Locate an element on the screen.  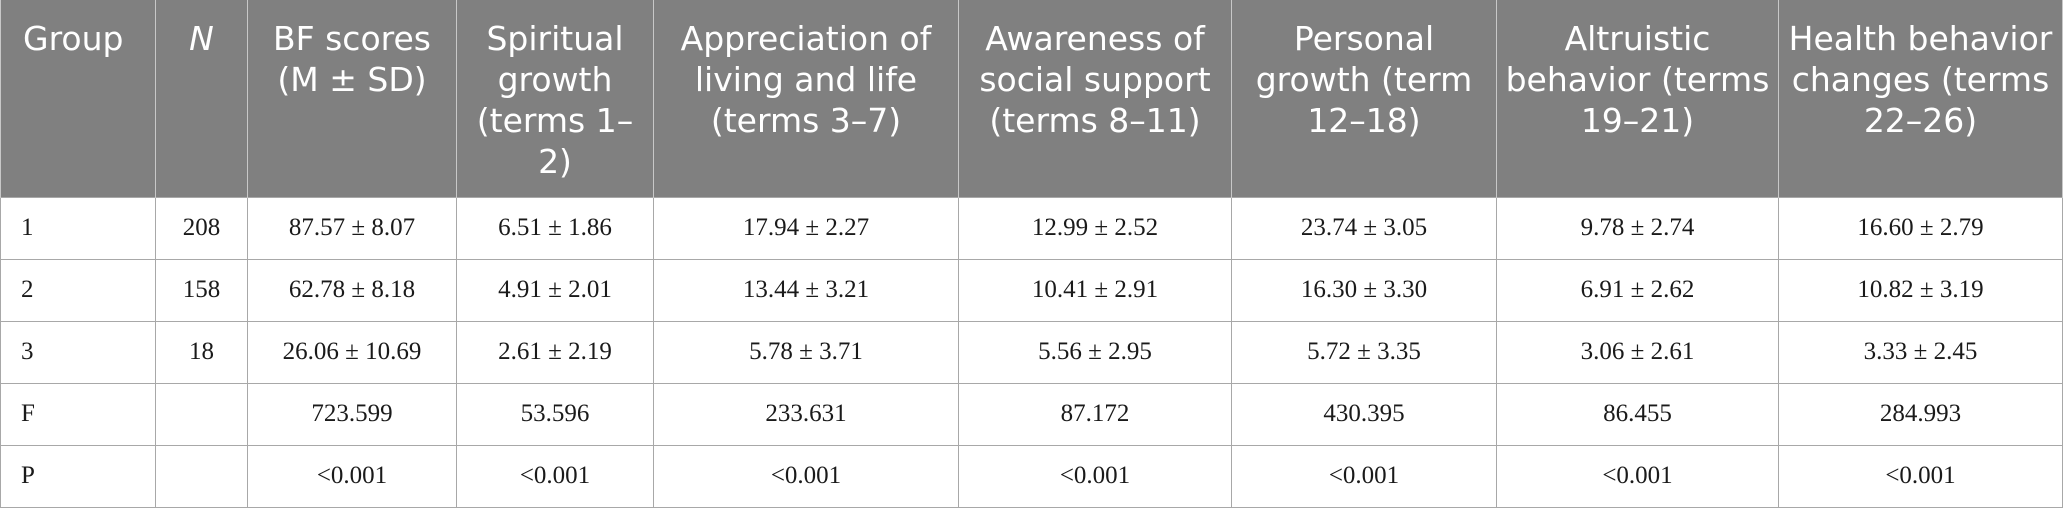
cell-spiritual-growth: <0.001 is located at coordinates (555, 476).